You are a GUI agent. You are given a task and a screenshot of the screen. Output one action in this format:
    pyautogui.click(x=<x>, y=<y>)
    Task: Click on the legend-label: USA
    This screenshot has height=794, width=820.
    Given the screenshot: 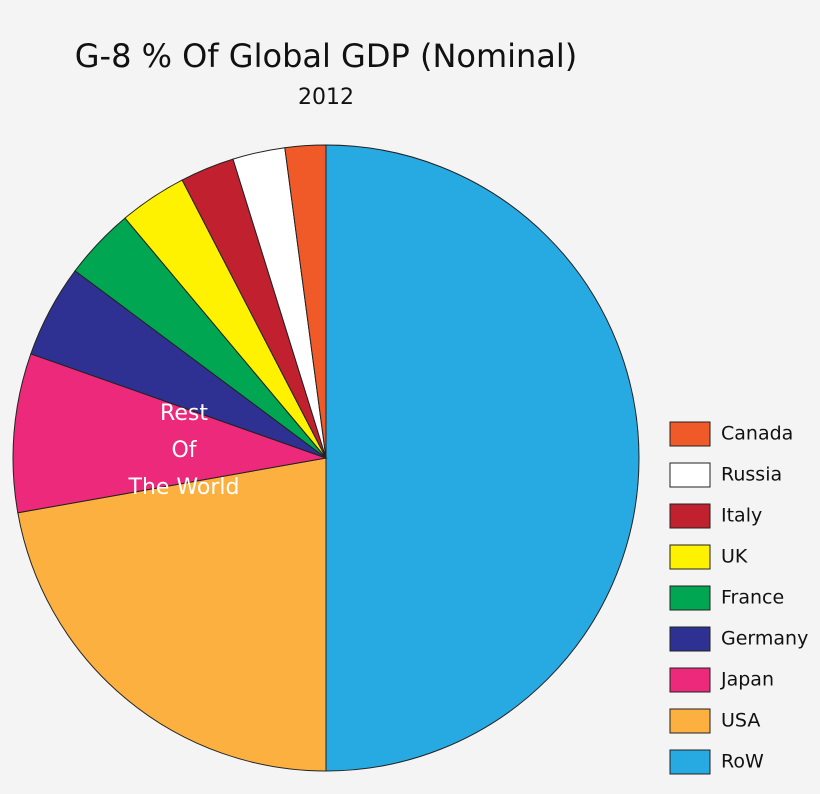 What is the action you would take?
    pyautogui.click(x=740, y=721)
    